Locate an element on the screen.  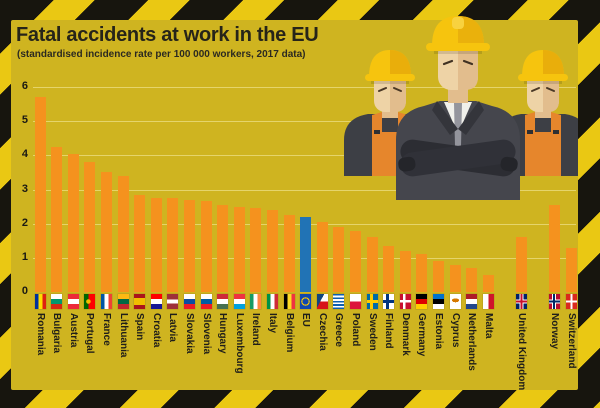
country-label: Croatia is located at coordinates (156, 330).